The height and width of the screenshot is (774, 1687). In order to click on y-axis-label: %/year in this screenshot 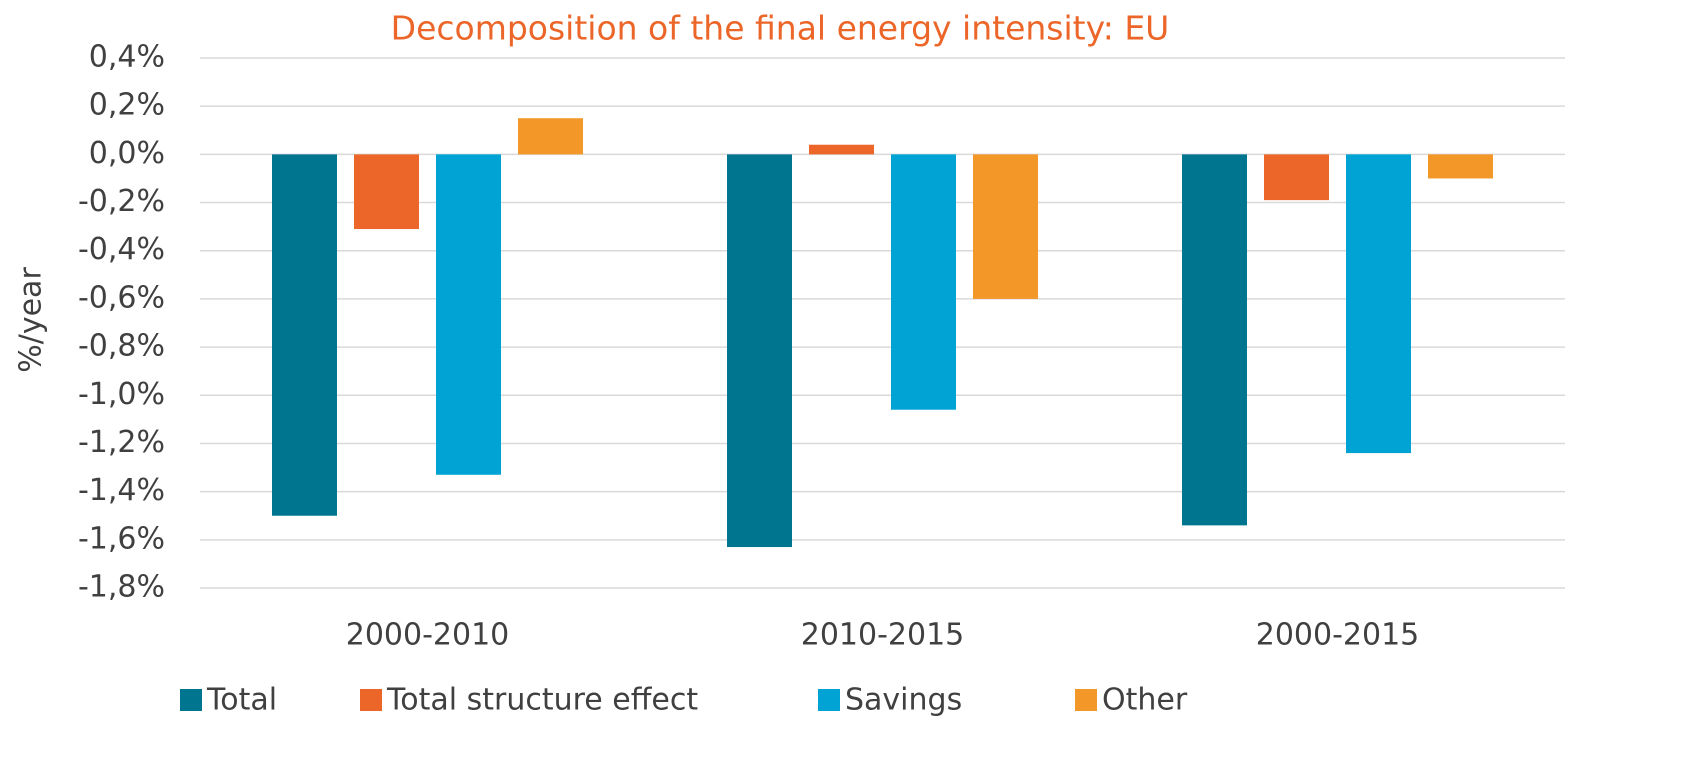, I will do `click(31, 320)`.